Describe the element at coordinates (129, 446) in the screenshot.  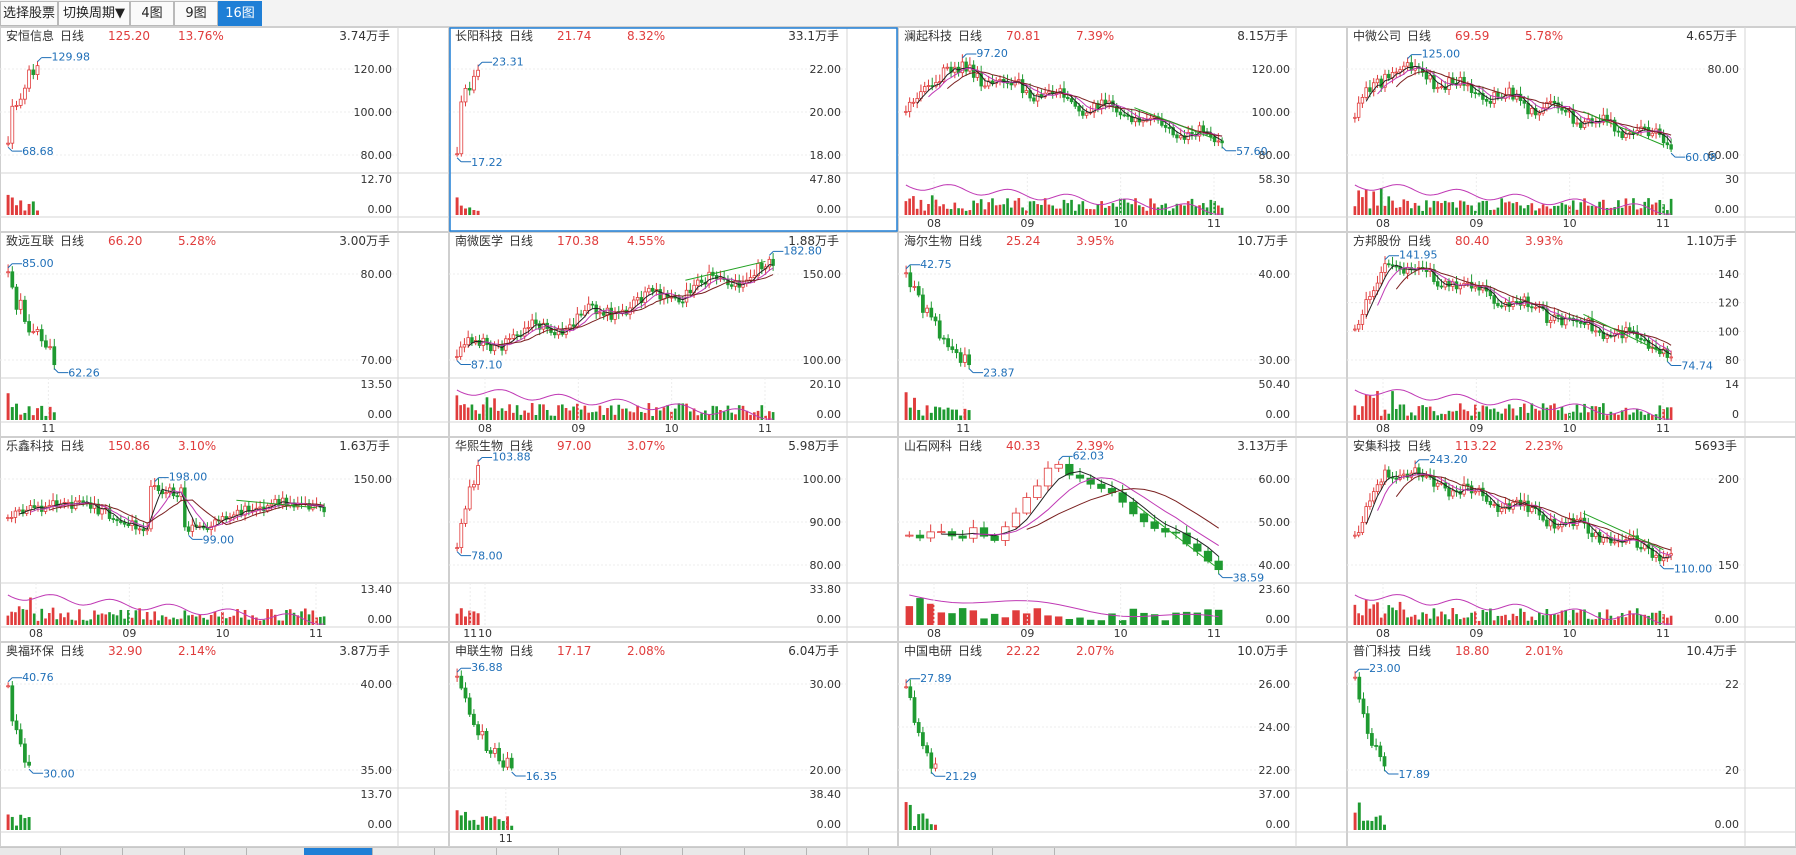
I see `price-value: 150.86` at that location.